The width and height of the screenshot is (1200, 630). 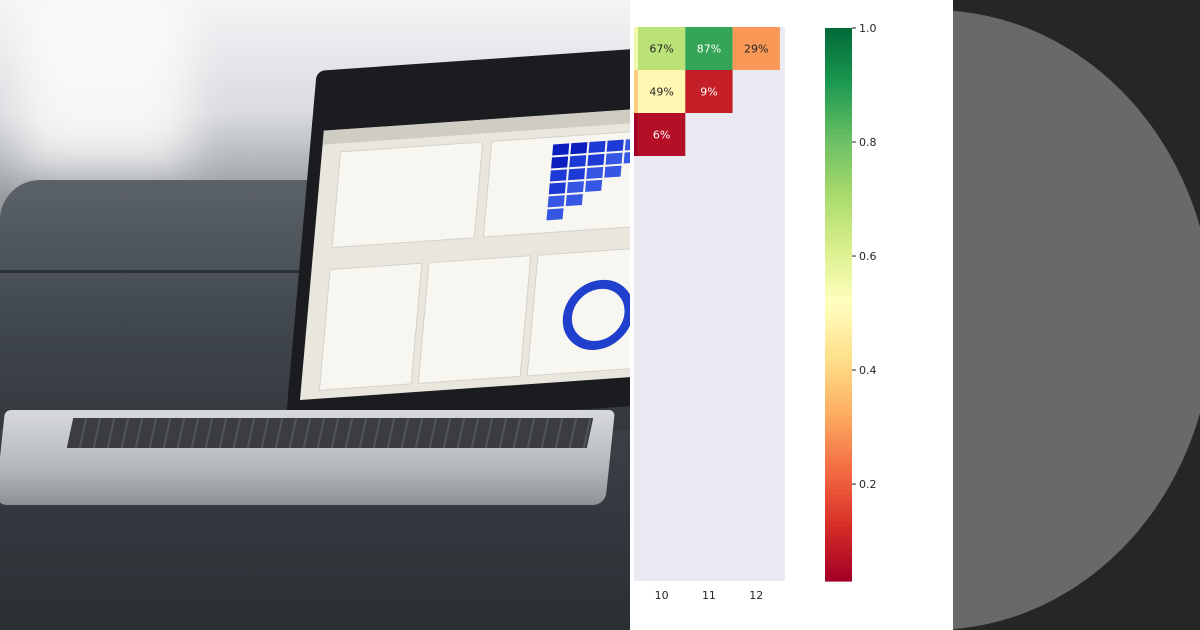 What do you see at coordinates (868, 28) in the screenshot?
I see `colorbar-tick-label: 1.0` at bounding box center [868, 28].